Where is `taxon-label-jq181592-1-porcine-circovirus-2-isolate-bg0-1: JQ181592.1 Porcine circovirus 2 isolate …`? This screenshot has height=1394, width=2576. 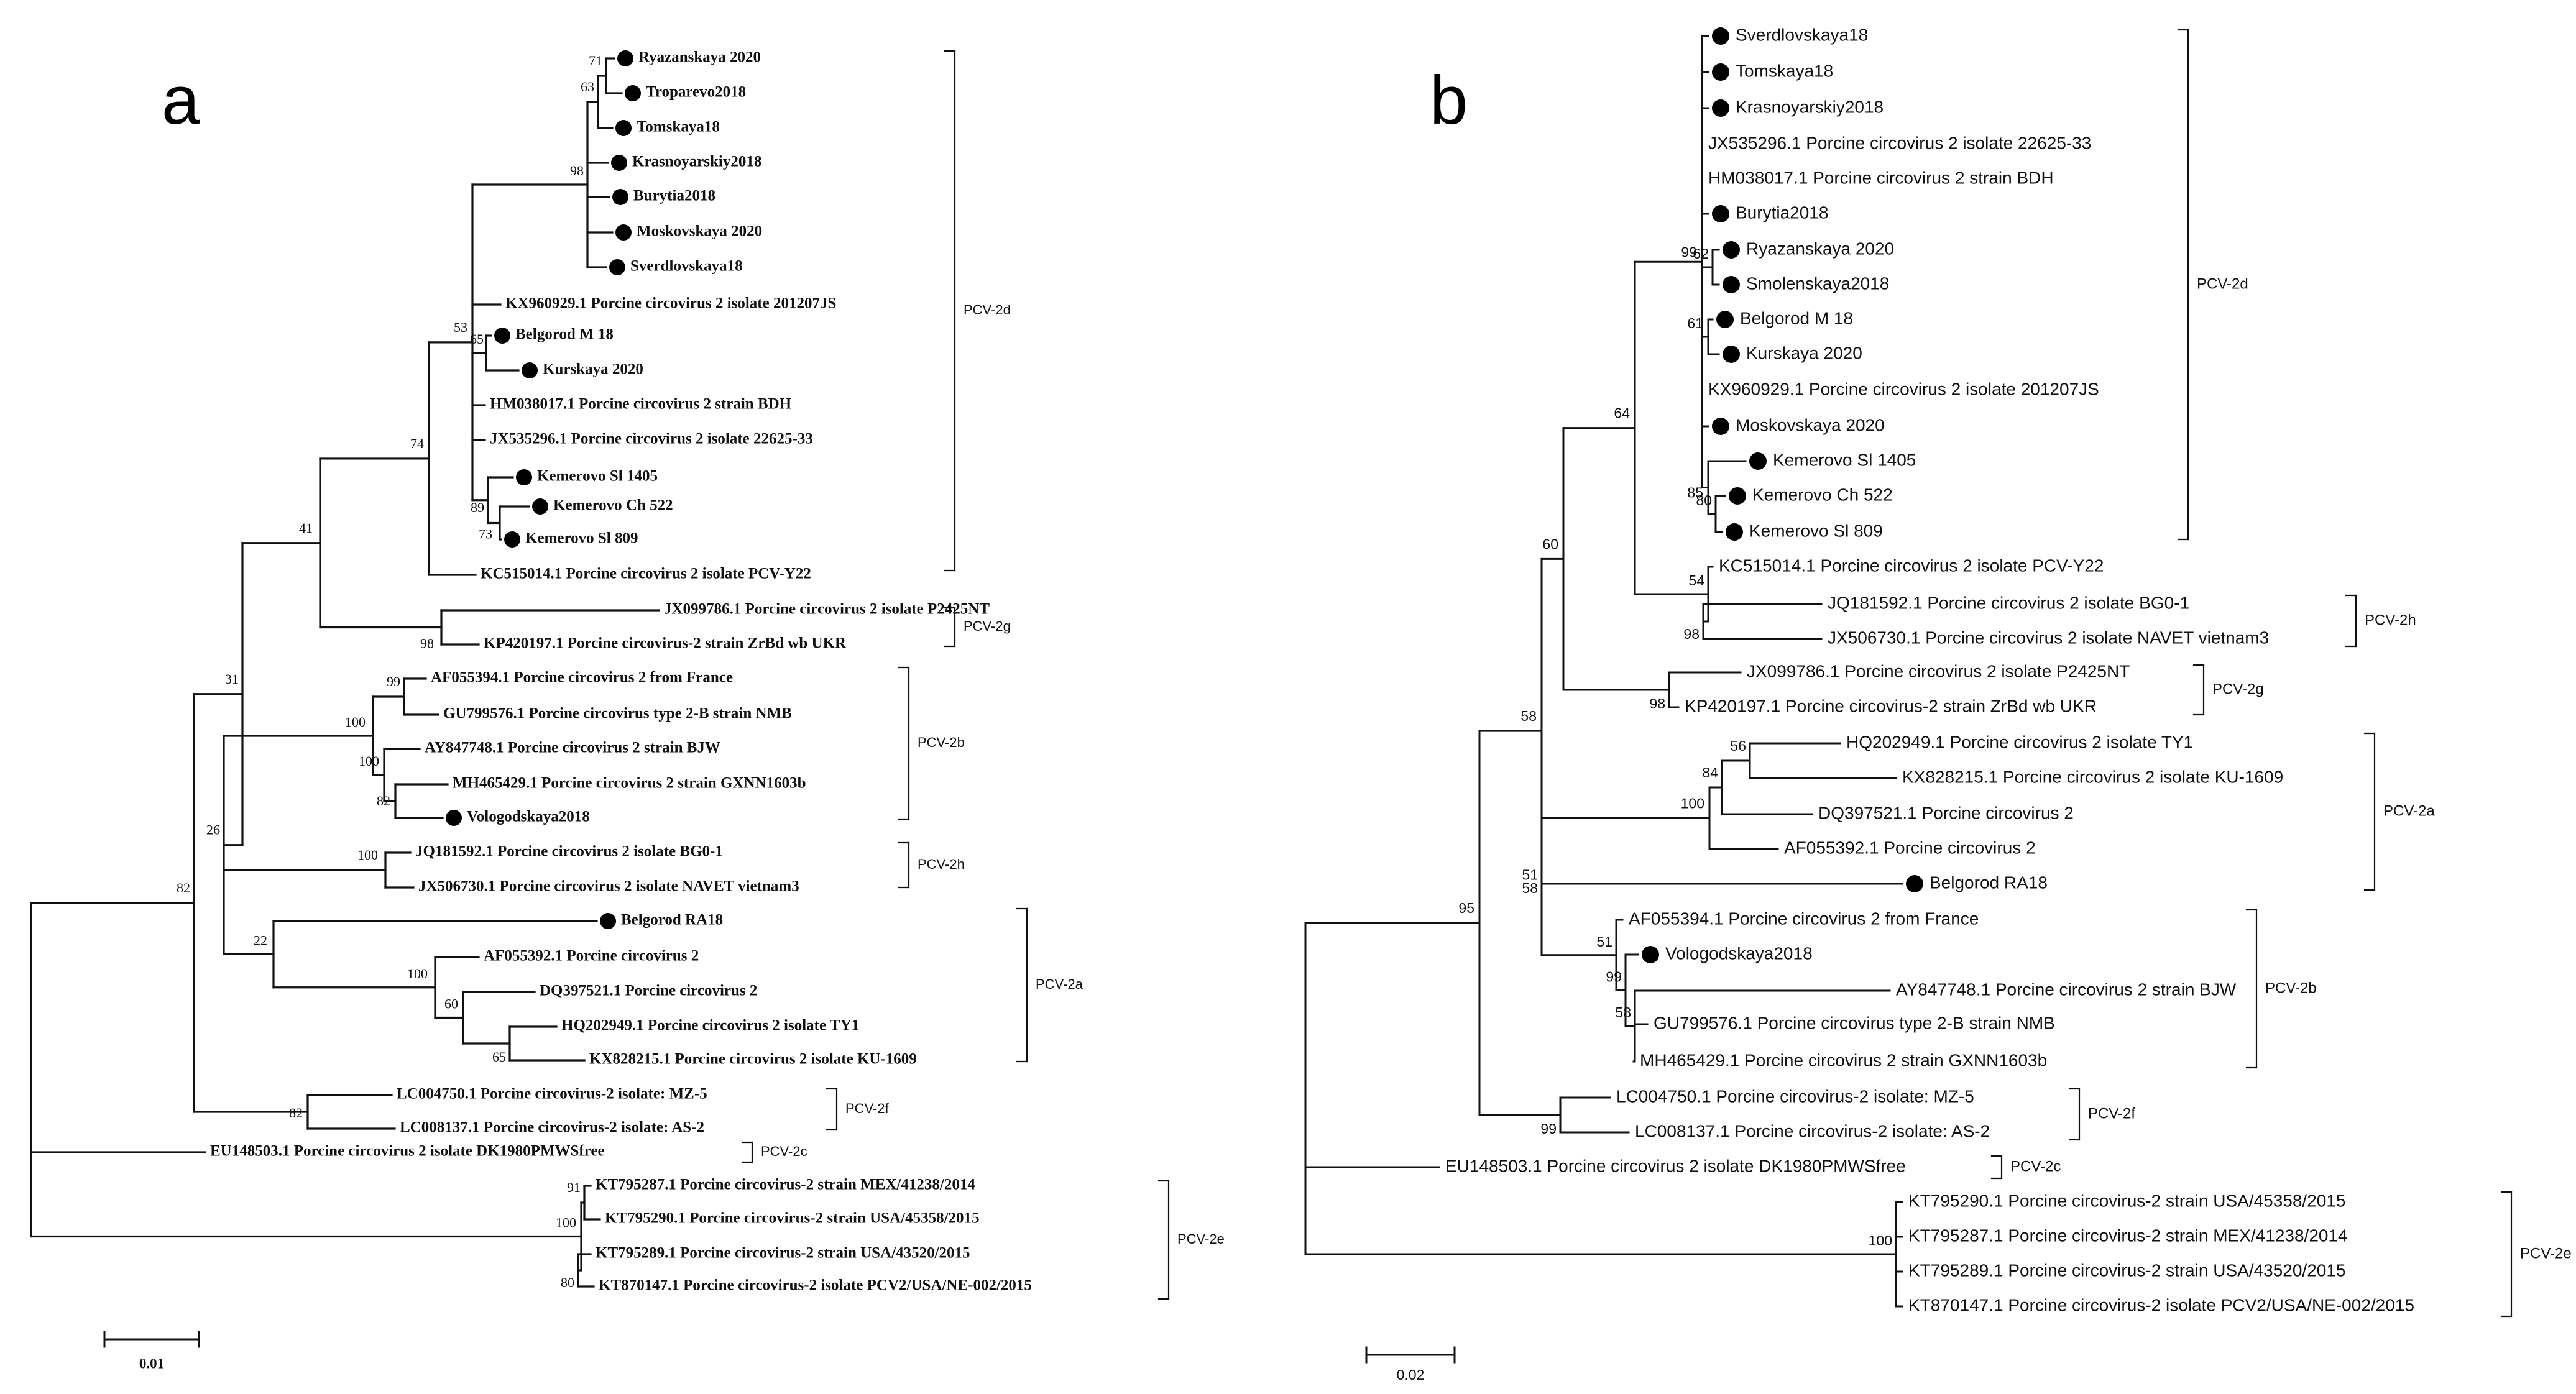 taxon-label-jq181592-1-porcine-circovirus-2-isolate-bg0-1: JQ181592.1 Porcine circovirus 2 isolate … is located at coordinates (2008, 602).